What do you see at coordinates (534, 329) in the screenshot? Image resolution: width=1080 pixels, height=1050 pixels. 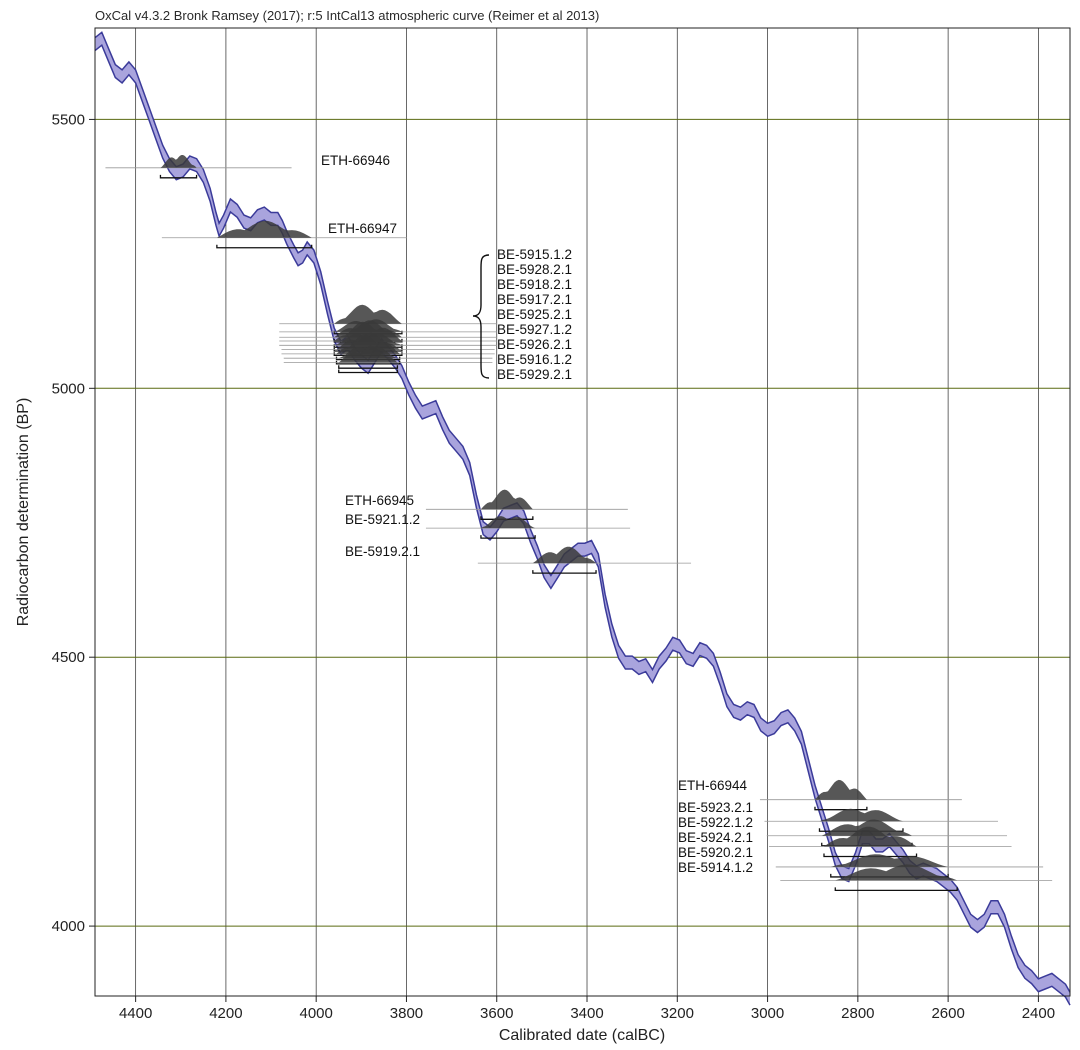 I see `sample-label: BE-5927.1.2` at bounding box center [534, 329].